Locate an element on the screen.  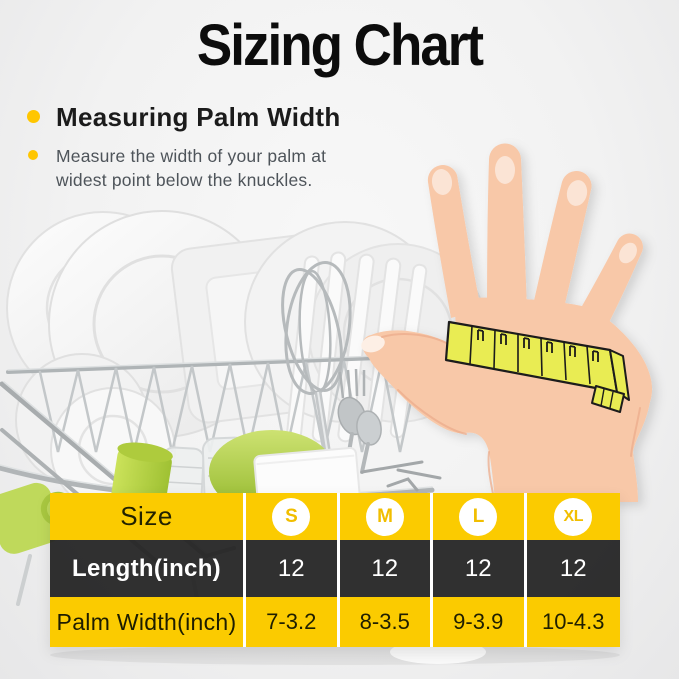
size-badge-l: L is located at coordinates (478, 516).